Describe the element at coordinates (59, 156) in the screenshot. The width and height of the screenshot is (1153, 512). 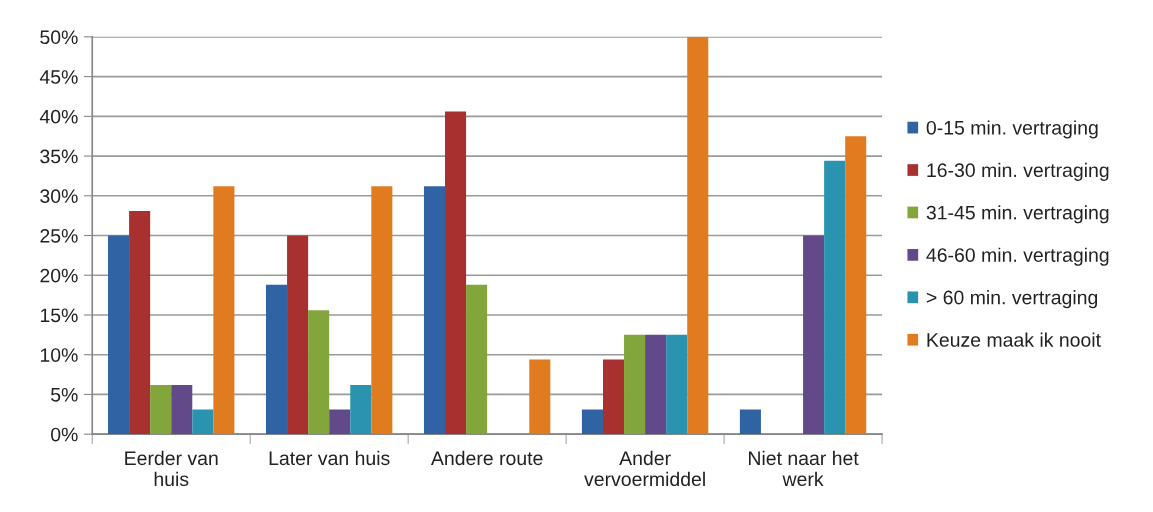
I see `y-tick-label: 35%` at that location.